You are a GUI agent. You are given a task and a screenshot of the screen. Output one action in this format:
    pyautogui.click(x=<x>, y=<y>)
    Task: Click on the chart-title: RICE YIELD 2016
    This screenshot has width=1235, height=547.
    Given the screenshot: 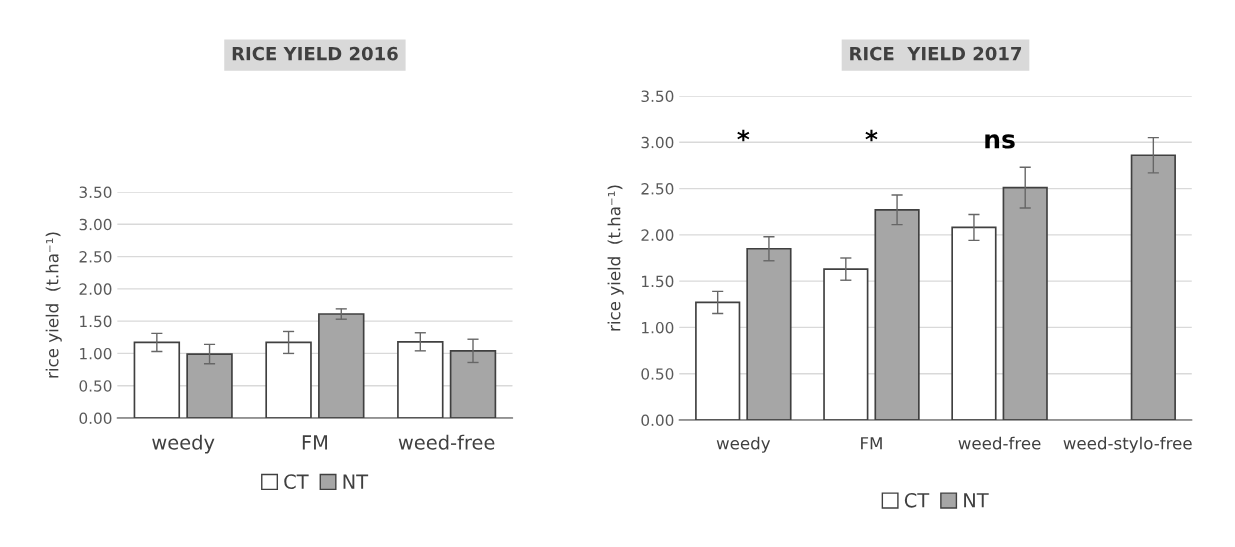 What is the action you would take?
    pyautogui.click(x=315, y=53)
    